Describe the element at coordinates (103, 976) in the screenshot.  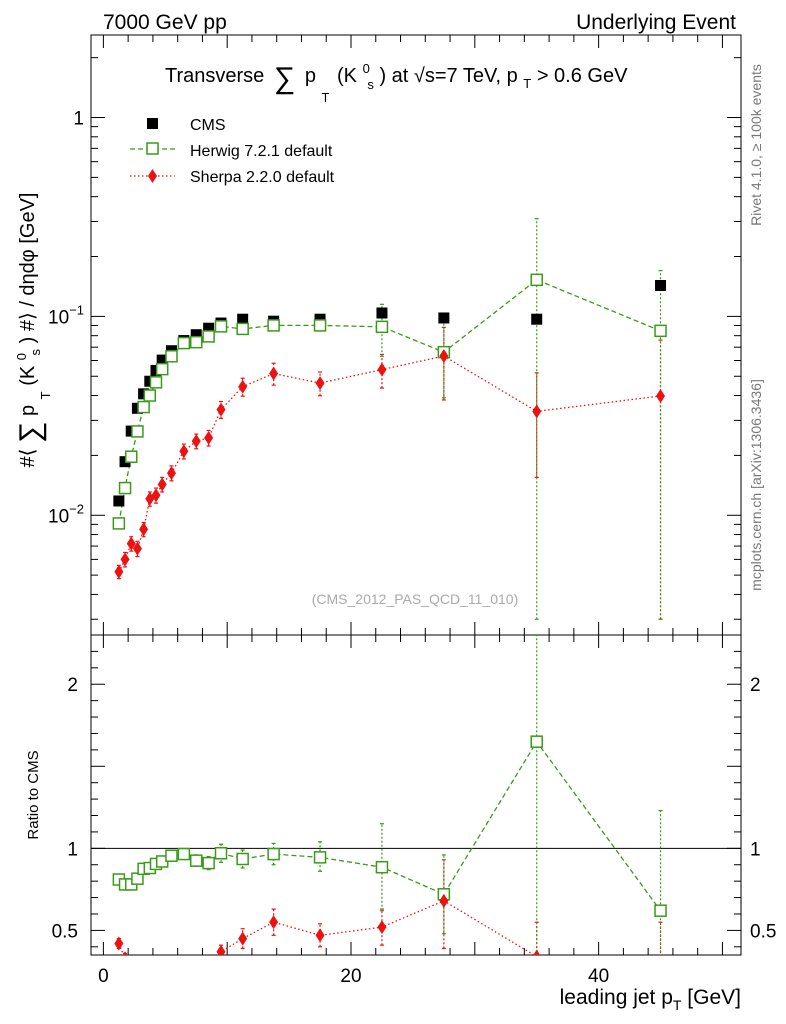
I see `x-tick-label: 0` at that location.